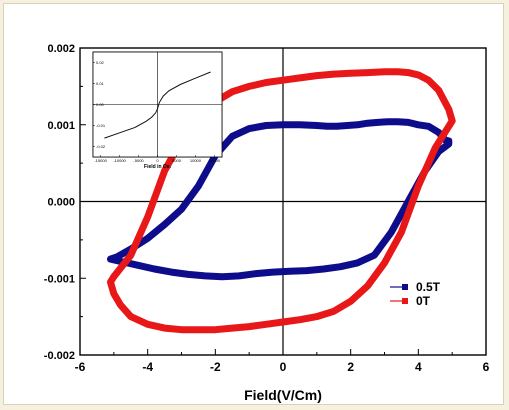 The height and width of the screenshot is (410, 509). Describe the element at coordinates (100, 104) in the screenshot. I see `inset-y-tick-label: 0.00` at that location.